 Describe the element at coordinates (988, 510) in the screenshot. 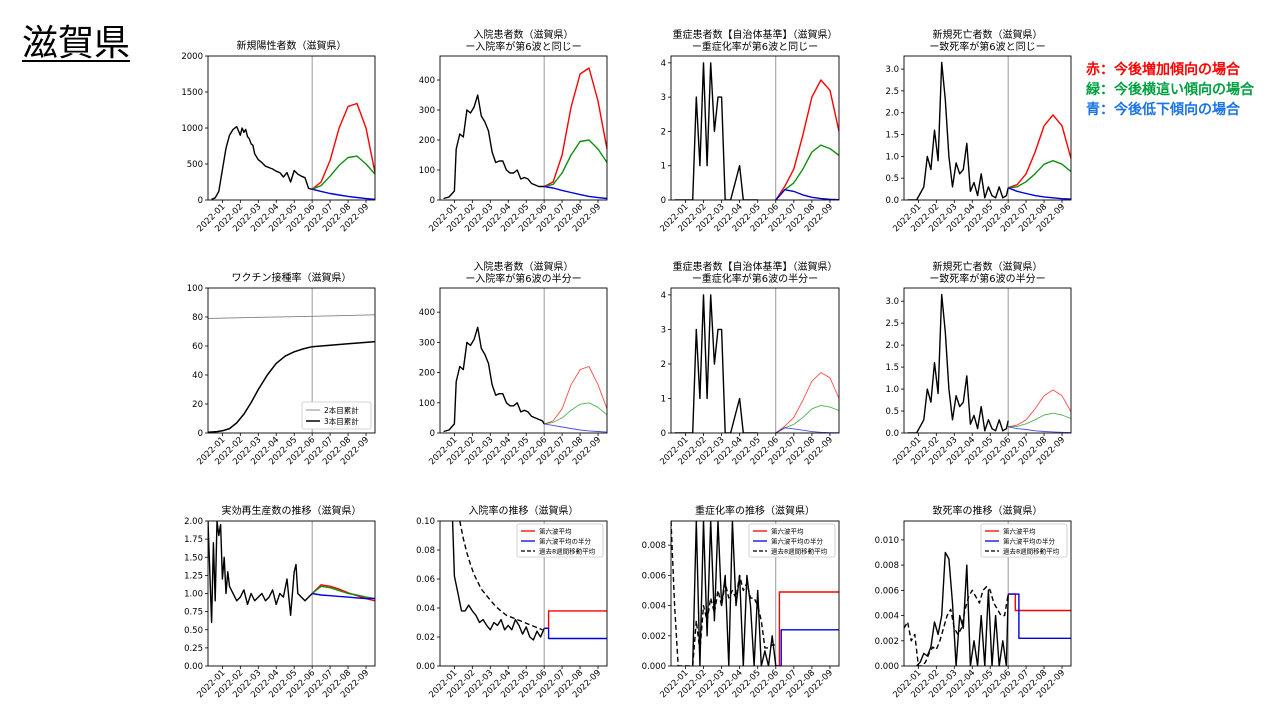

I see `chart-title: 致死率の推移（滋賀県）` at that location.